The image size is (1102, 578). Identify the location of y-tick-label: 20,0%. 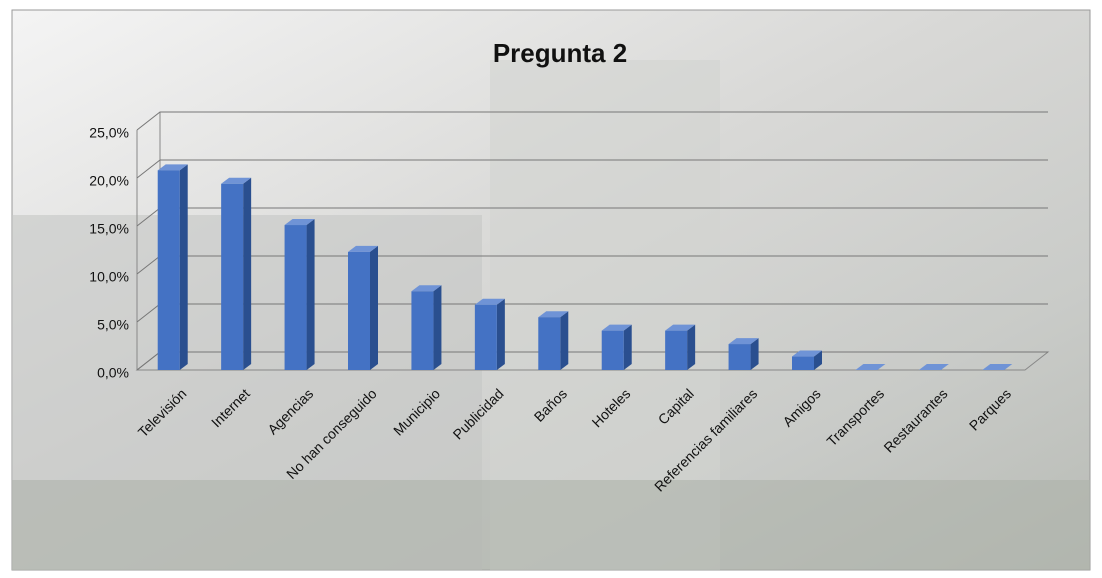
(109, 181).